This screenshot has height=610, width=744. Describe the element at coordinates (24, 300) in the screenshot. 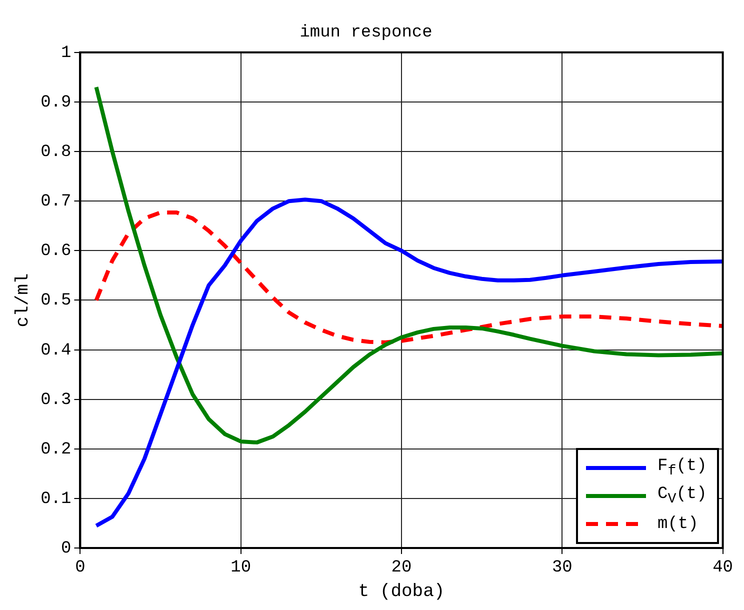

I see `y-axis-title: cl/ml` at that location.